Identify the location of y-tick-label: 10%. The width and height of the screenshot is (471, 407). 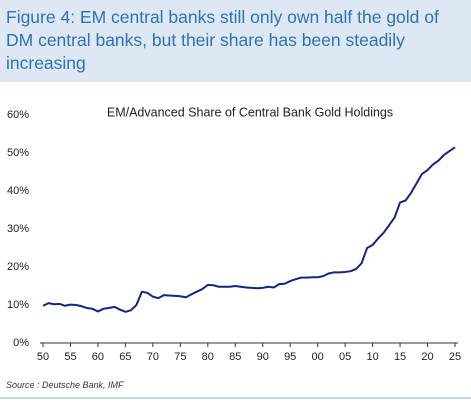
(18, 305).